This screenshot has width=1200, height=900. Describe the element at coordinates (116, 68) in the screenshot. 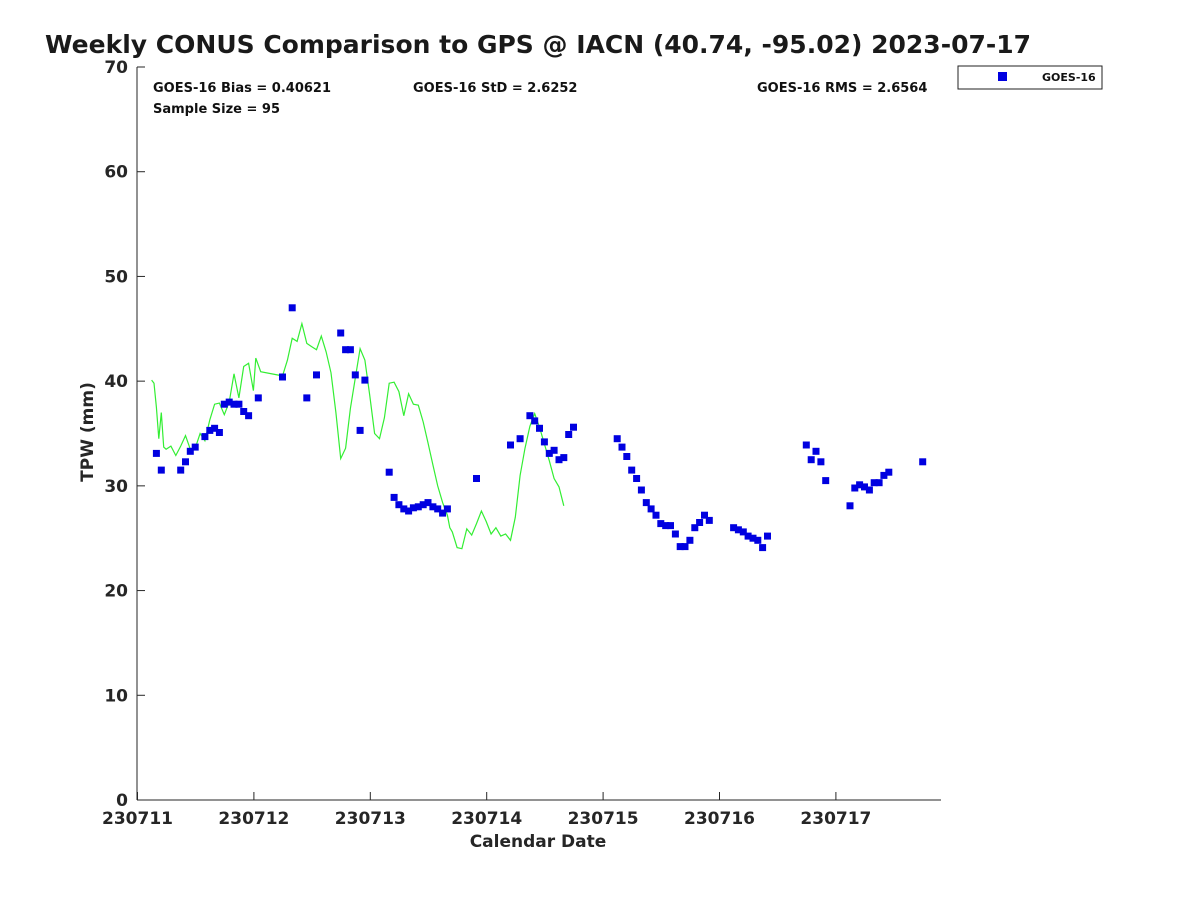

I see `y-tick-label: 70` at that location.